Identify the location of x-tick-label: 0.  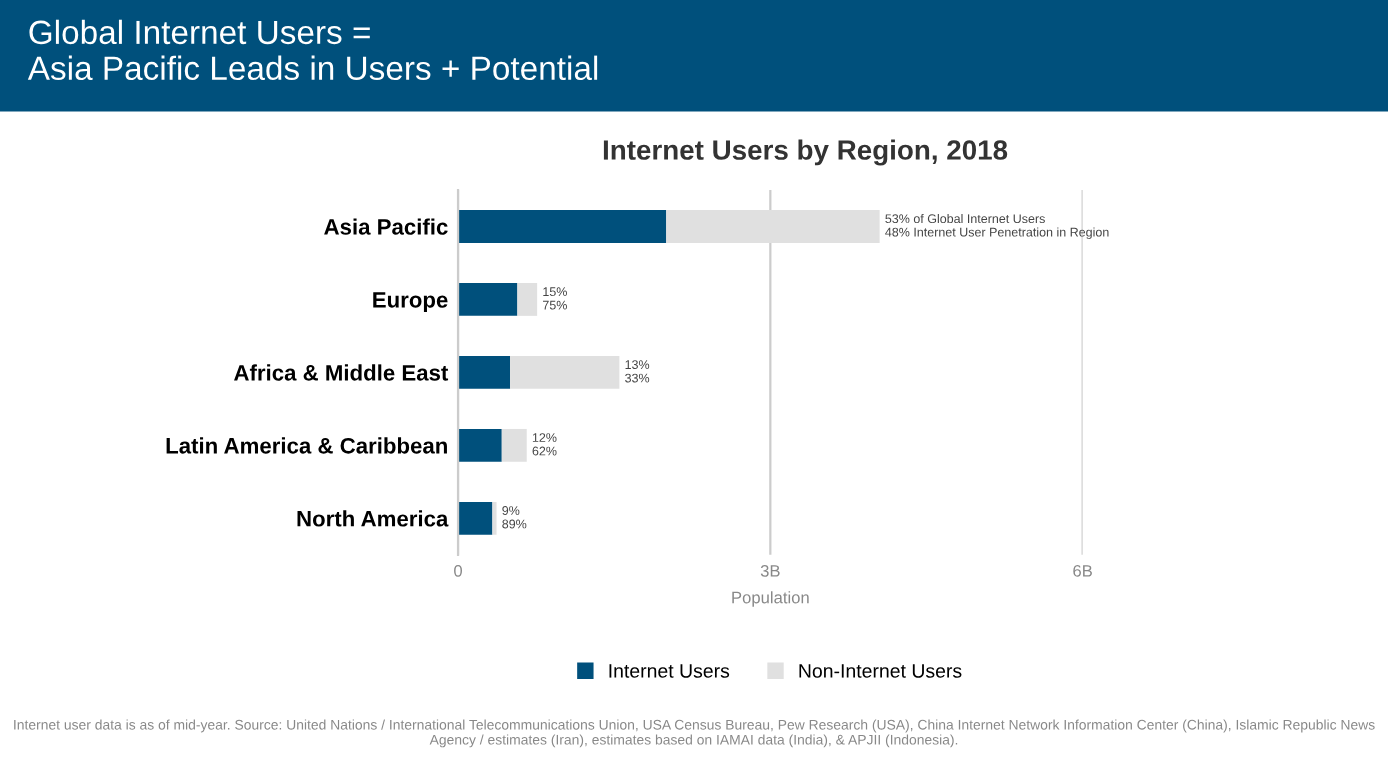
(458, 570).